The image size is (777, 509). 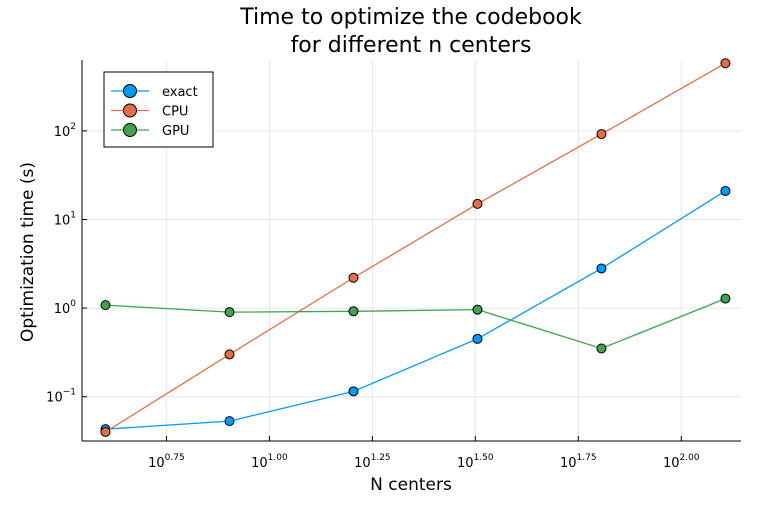 I want to click on x-tick-label: 101.25, so click(x=372, y=462).